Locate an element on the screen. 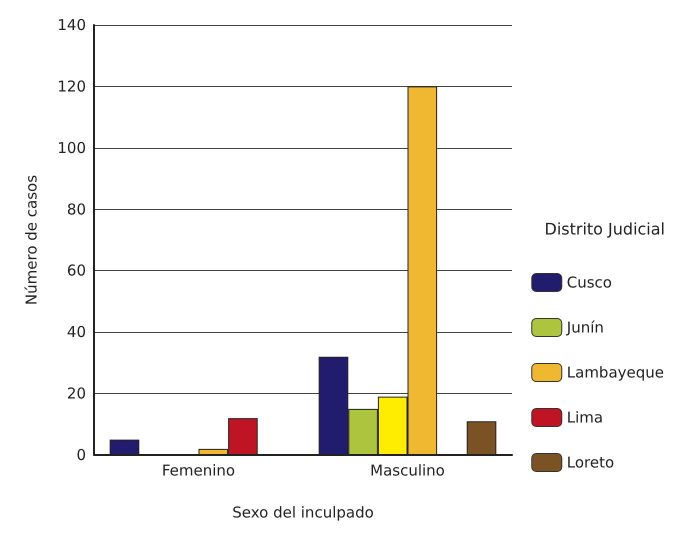 The width and height of the screenshot is (685, 533). x-axis-title: Sexo del inculpado is located at coordinates (303, 513).